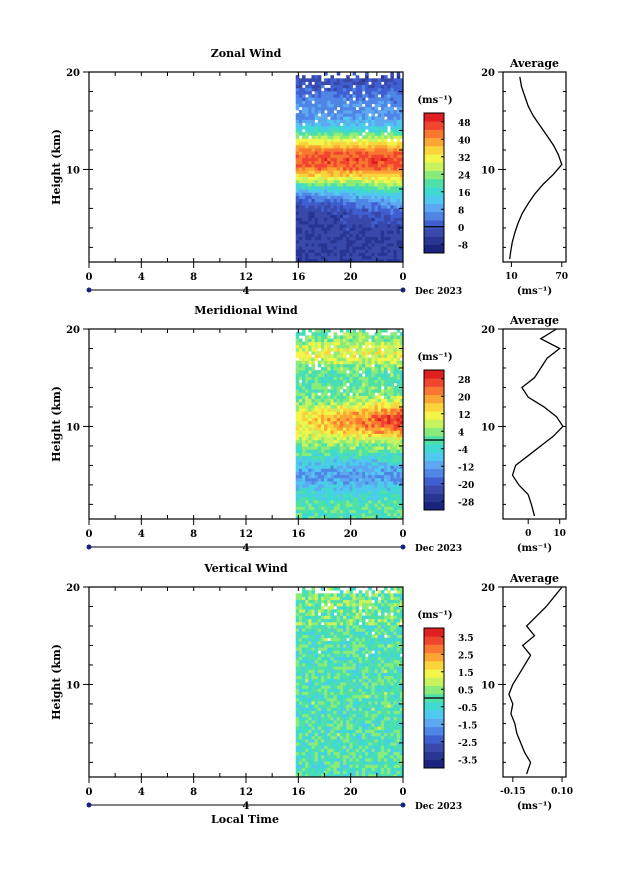  What do you see at coordinates (73, 330) in the screenshot?
I see `y-tick-label: 20` at bounding box center [73, 330].